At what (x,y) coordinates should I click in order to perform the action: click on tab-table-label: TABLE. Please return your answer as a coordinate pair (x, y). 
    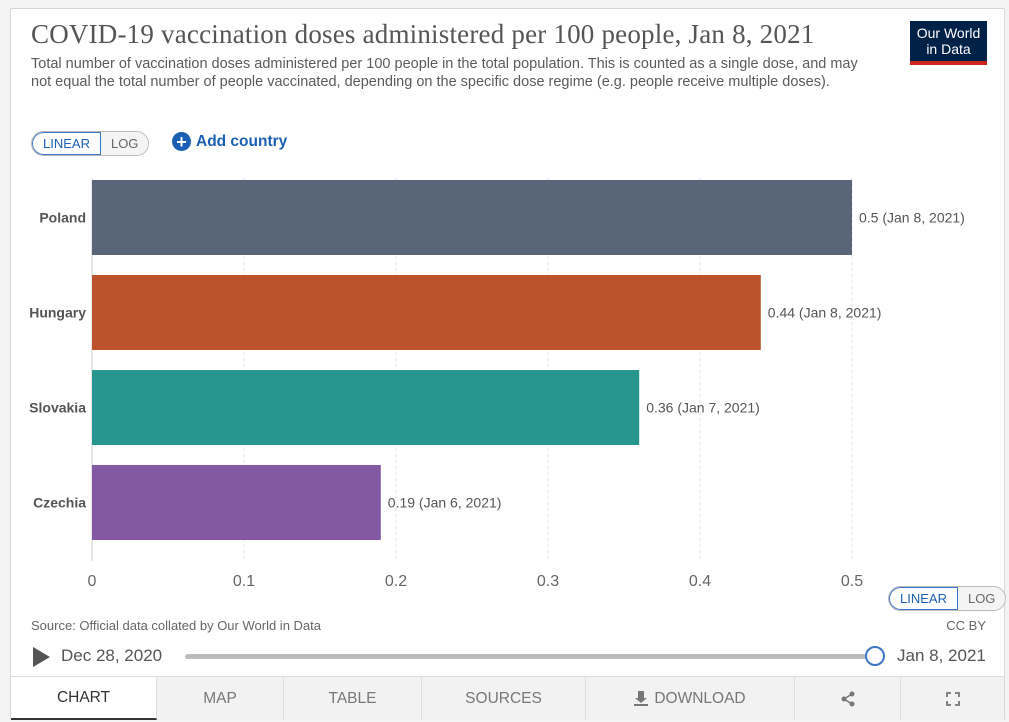
    Looking at the image, I should click on (352, 698).